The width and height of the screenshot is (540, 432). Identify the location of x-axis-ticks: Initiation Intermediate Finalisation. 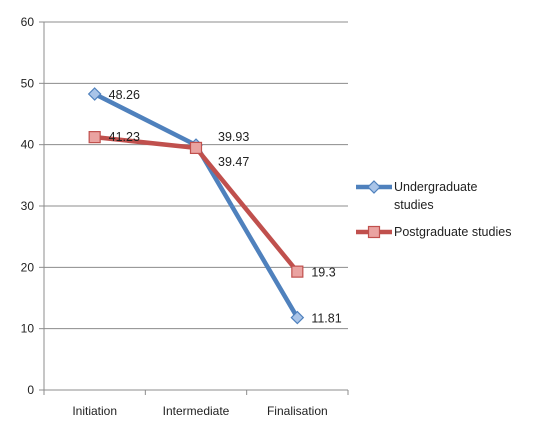
(199, 411).